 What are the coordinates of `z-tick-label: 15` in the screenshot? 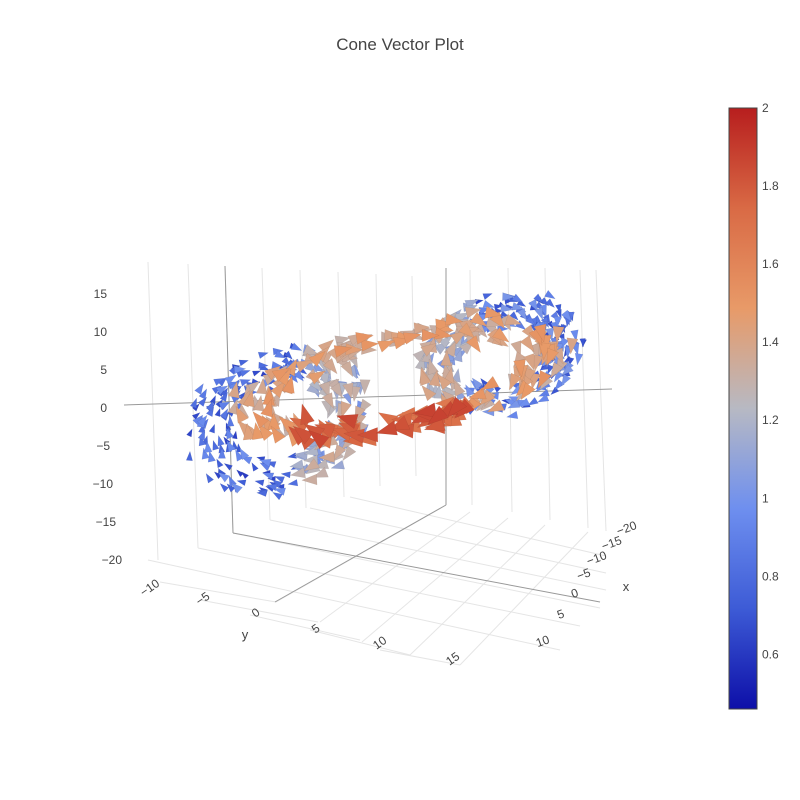 It's located at (101, 294).